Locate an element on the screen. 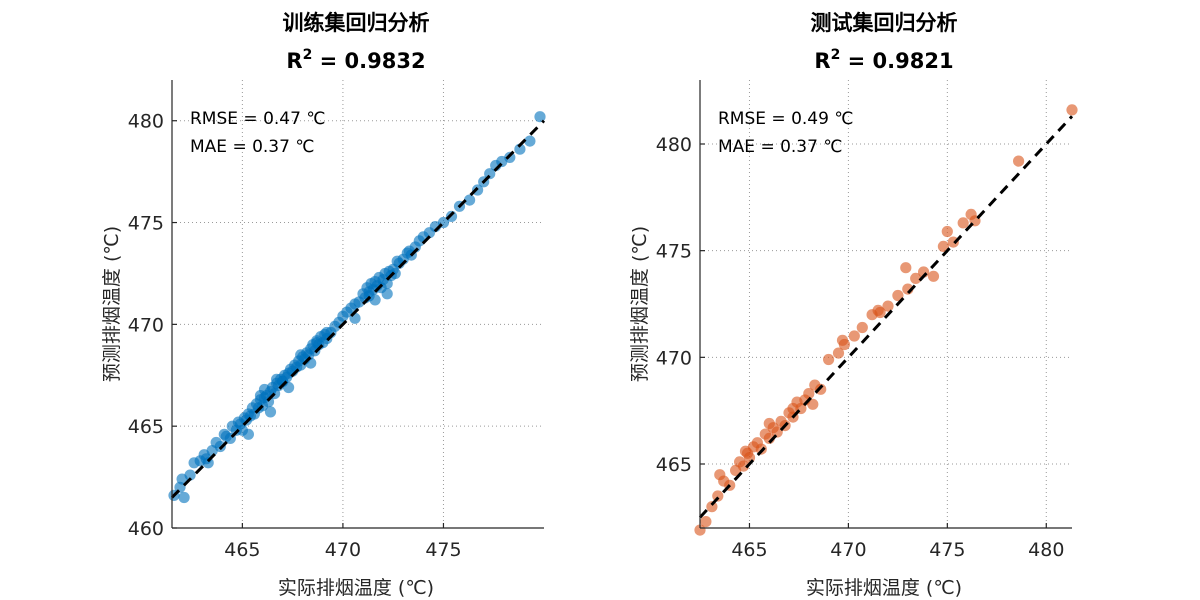 This screenshot has width=1200, height=600. train-y-tick-label: 460 is located at coordinates (146, 529).